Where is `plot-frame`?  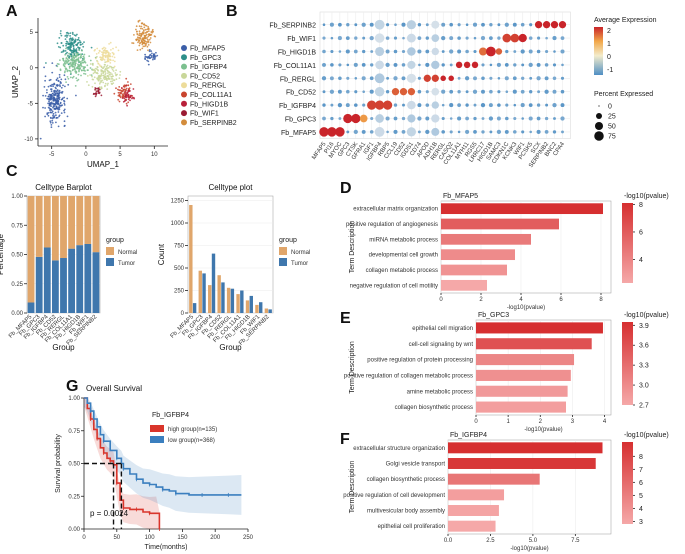 plot-frame is located at coordinates (445, 75).